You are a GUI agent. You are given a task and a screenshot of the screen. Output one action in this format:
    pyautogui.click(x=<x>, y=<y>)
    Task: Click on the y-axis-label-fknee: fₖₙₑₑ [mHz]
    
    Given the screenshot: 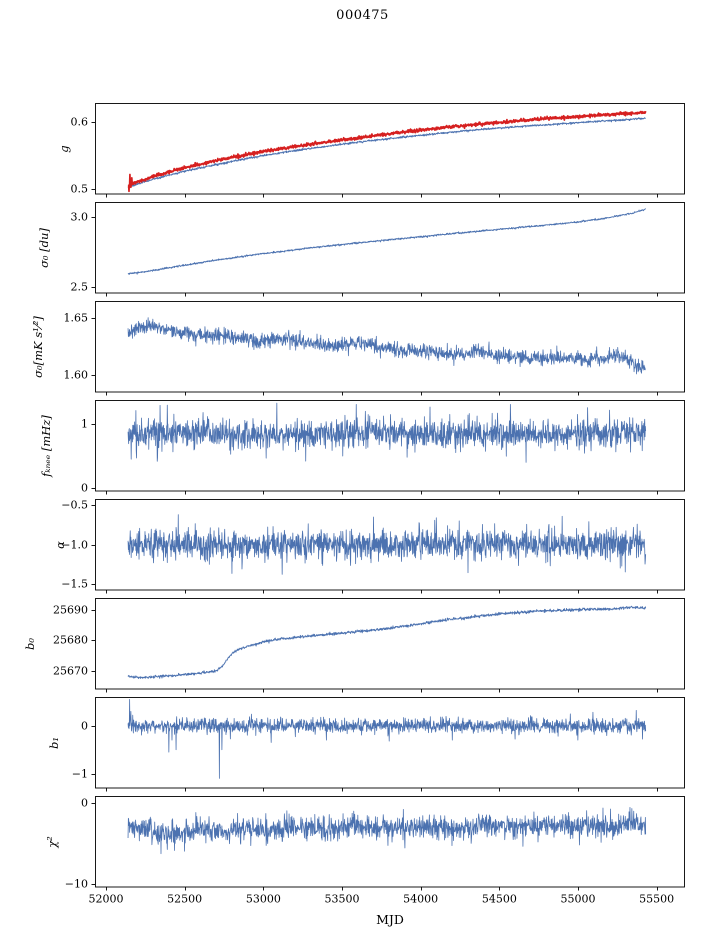 What is the action you would take?
    pyautogui.click(x=46, y=445)
    